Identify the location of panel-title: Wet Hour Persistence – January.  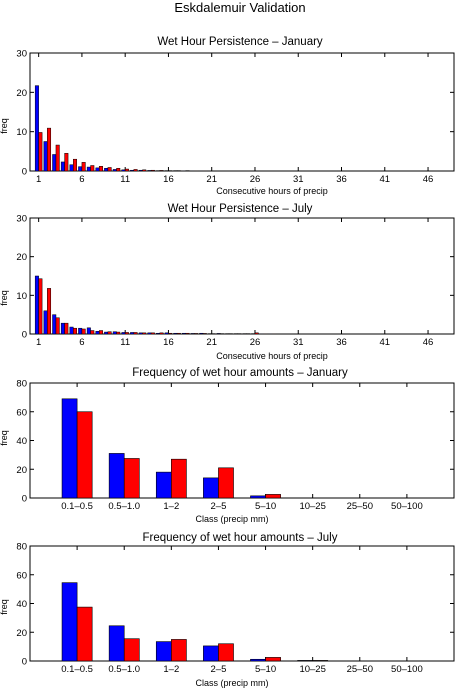
(240, 42).